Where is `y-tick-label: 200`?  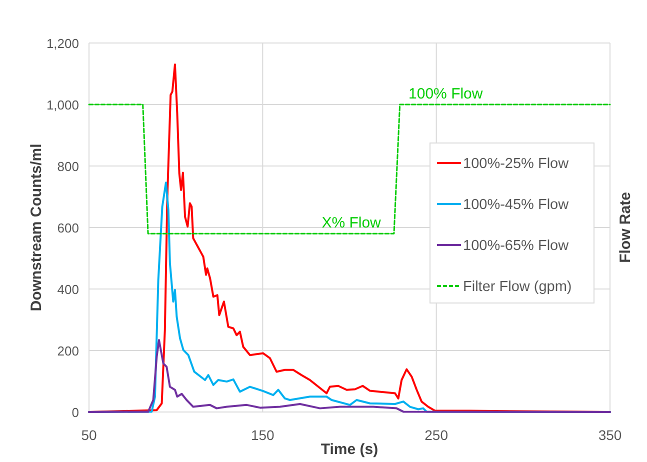
y-tick-label: 200 is located at coordinates (68, 351).